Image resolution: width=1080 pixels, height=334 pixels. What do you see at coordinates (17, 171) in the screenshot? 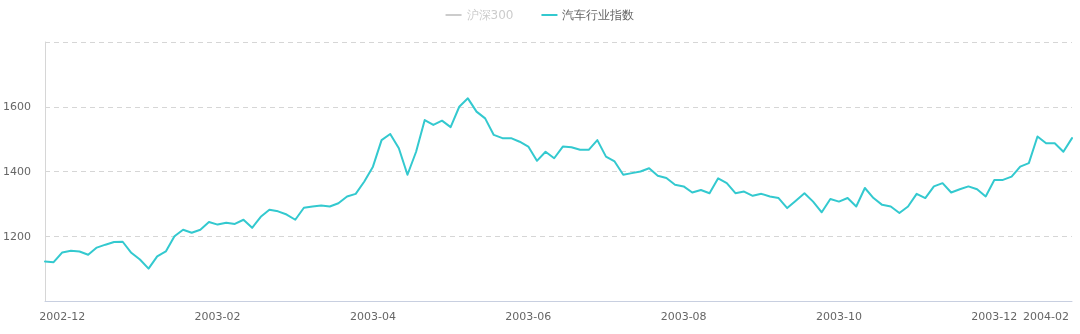
I see `y-tick-label: 1400` at bounding box center [17, 171].